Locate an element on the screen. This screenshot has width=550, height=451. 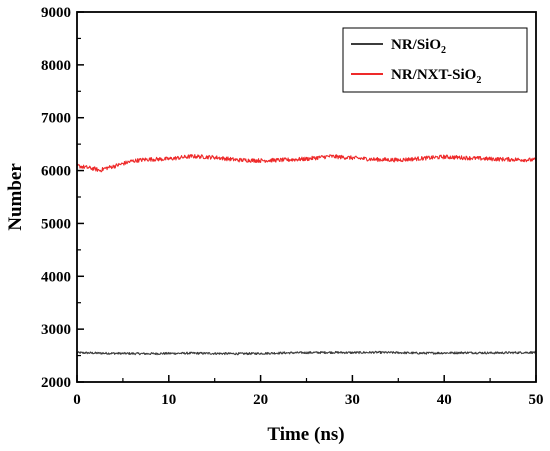
legend-label-main: NR/SiO is located at coordinates (416, 45).